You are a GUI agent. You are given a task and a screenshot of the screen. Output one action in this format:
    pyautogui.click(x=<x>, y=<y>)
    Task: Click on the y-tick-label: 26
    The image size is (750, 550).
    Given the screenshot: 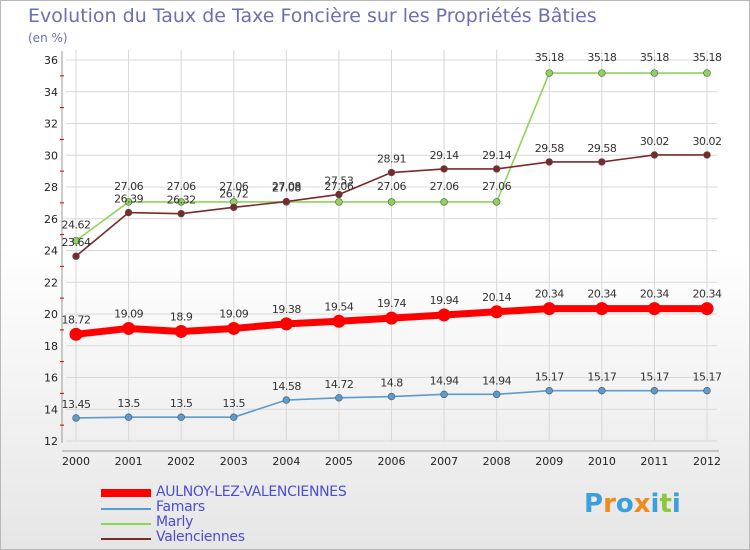 What is the action you would take?
    pyautogui.click(x=51, y=219)
    